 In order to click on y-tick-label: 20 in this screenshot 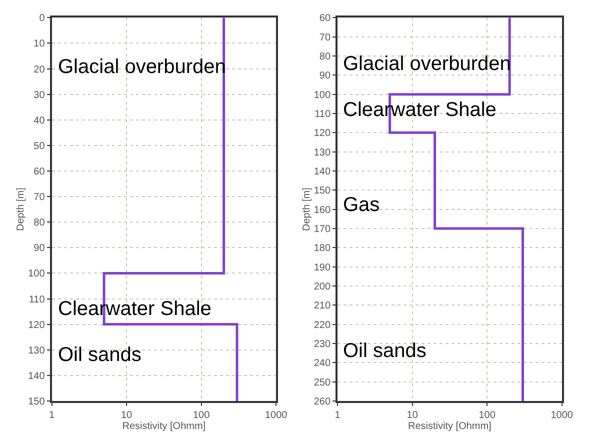, I will do `click(40, 70)`.